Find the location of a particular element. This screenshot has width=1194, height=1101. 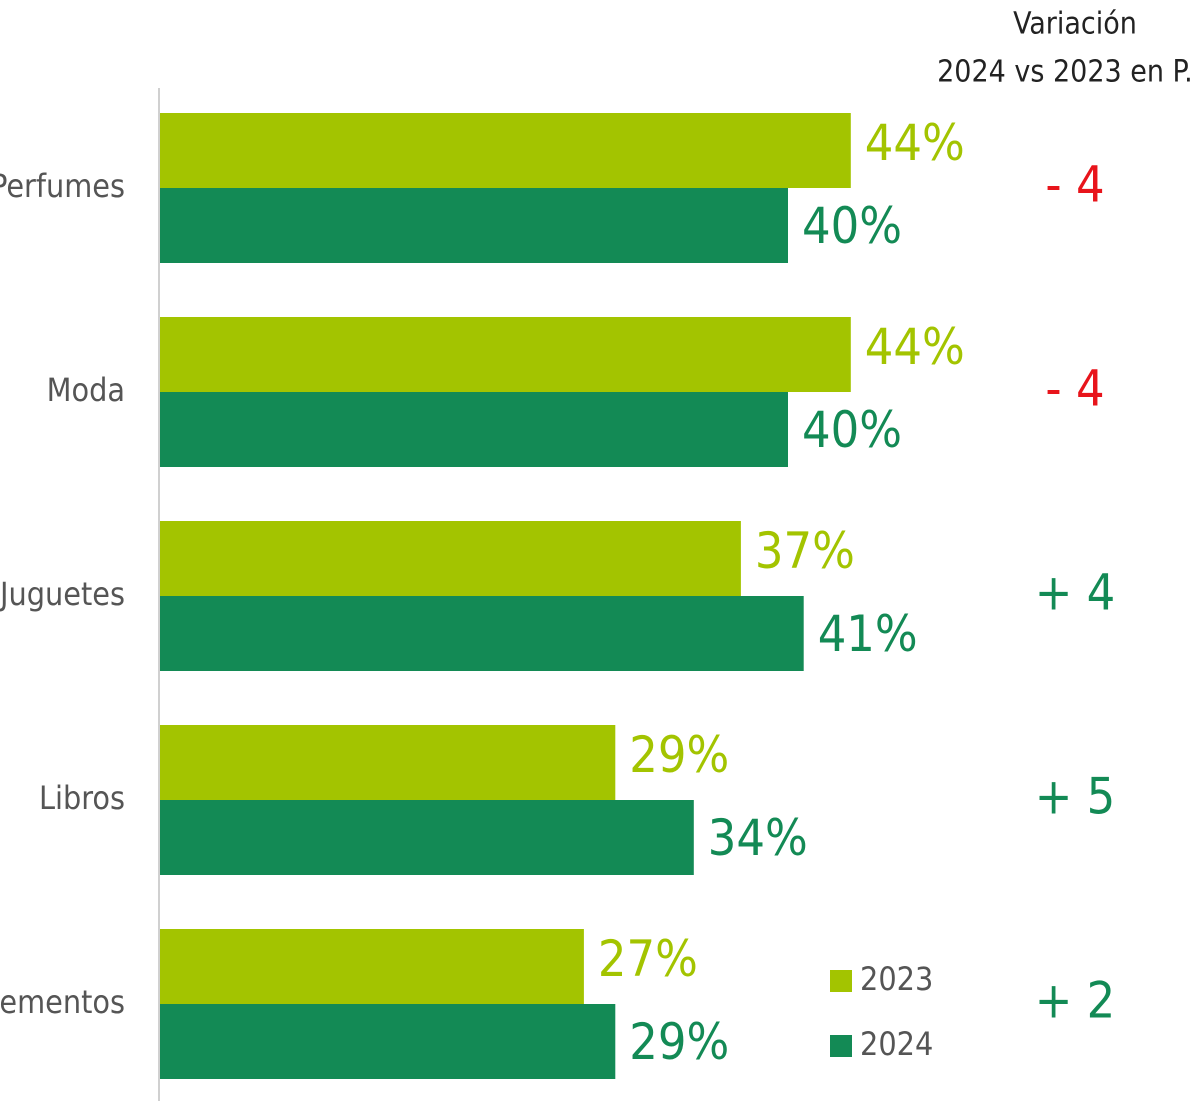

category-label: plementos is located at coordinates (62, 1002).